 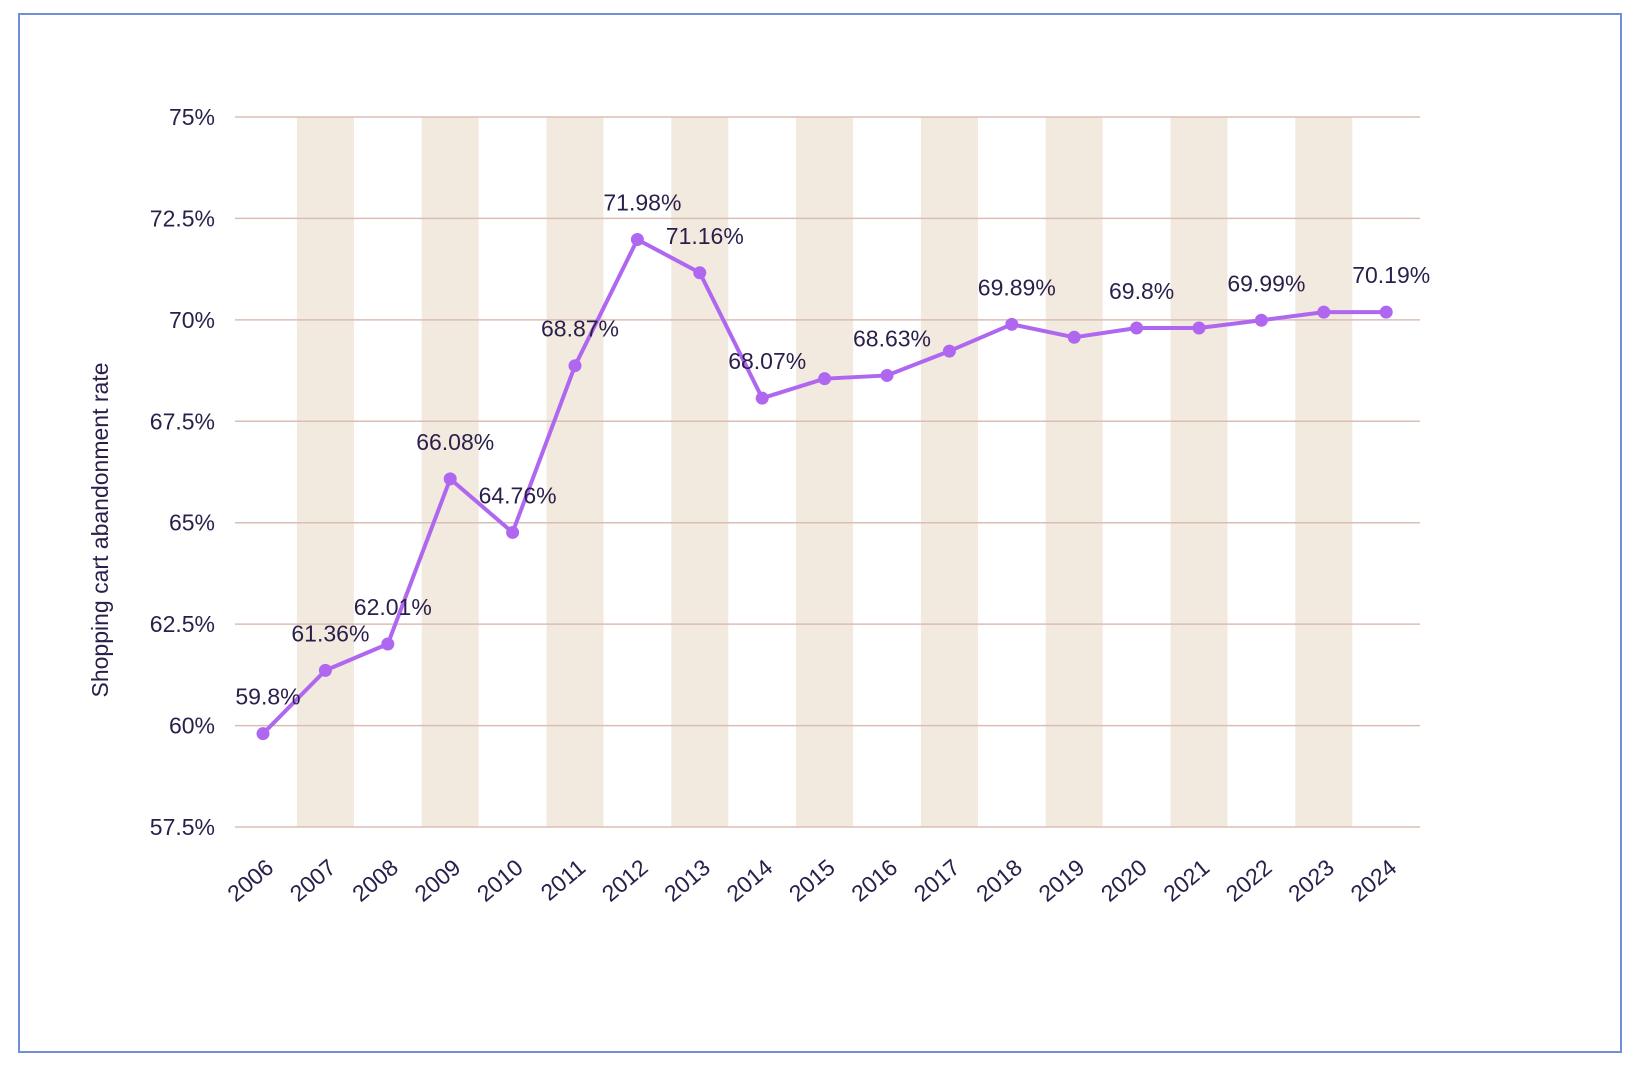 I want to click on data-label: 59.8%, so click(x=267, y=697).